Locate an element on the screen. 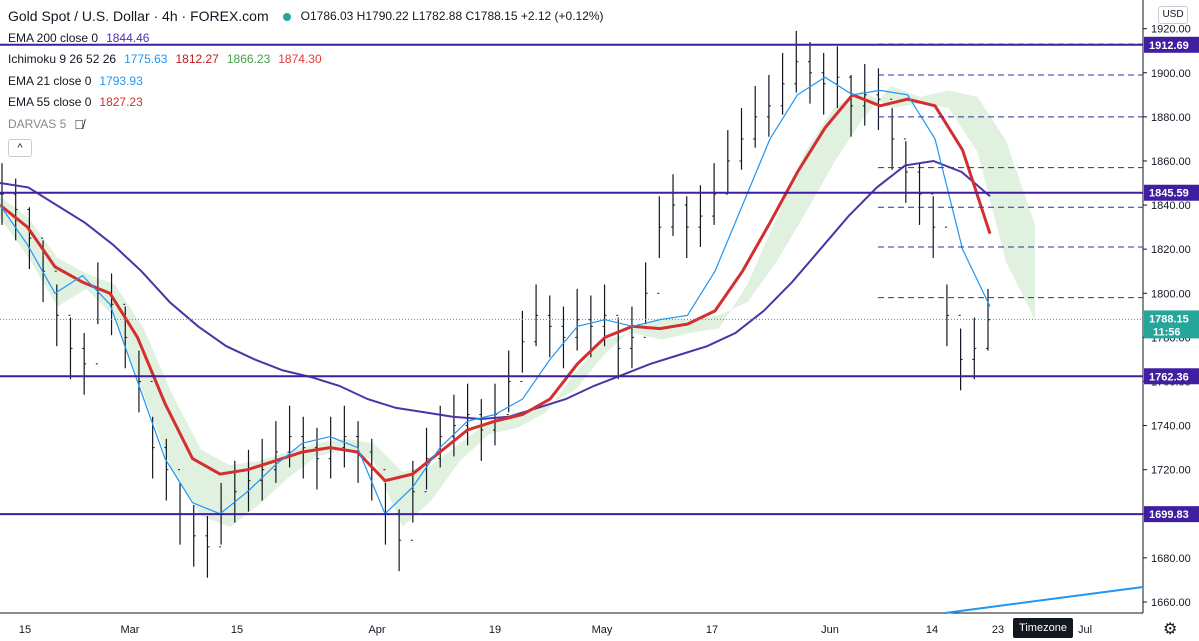 The width and height of the screenshot is (1199, 641). y-tick-label-14: 1660.00 is located at coordinates (1171, 603).